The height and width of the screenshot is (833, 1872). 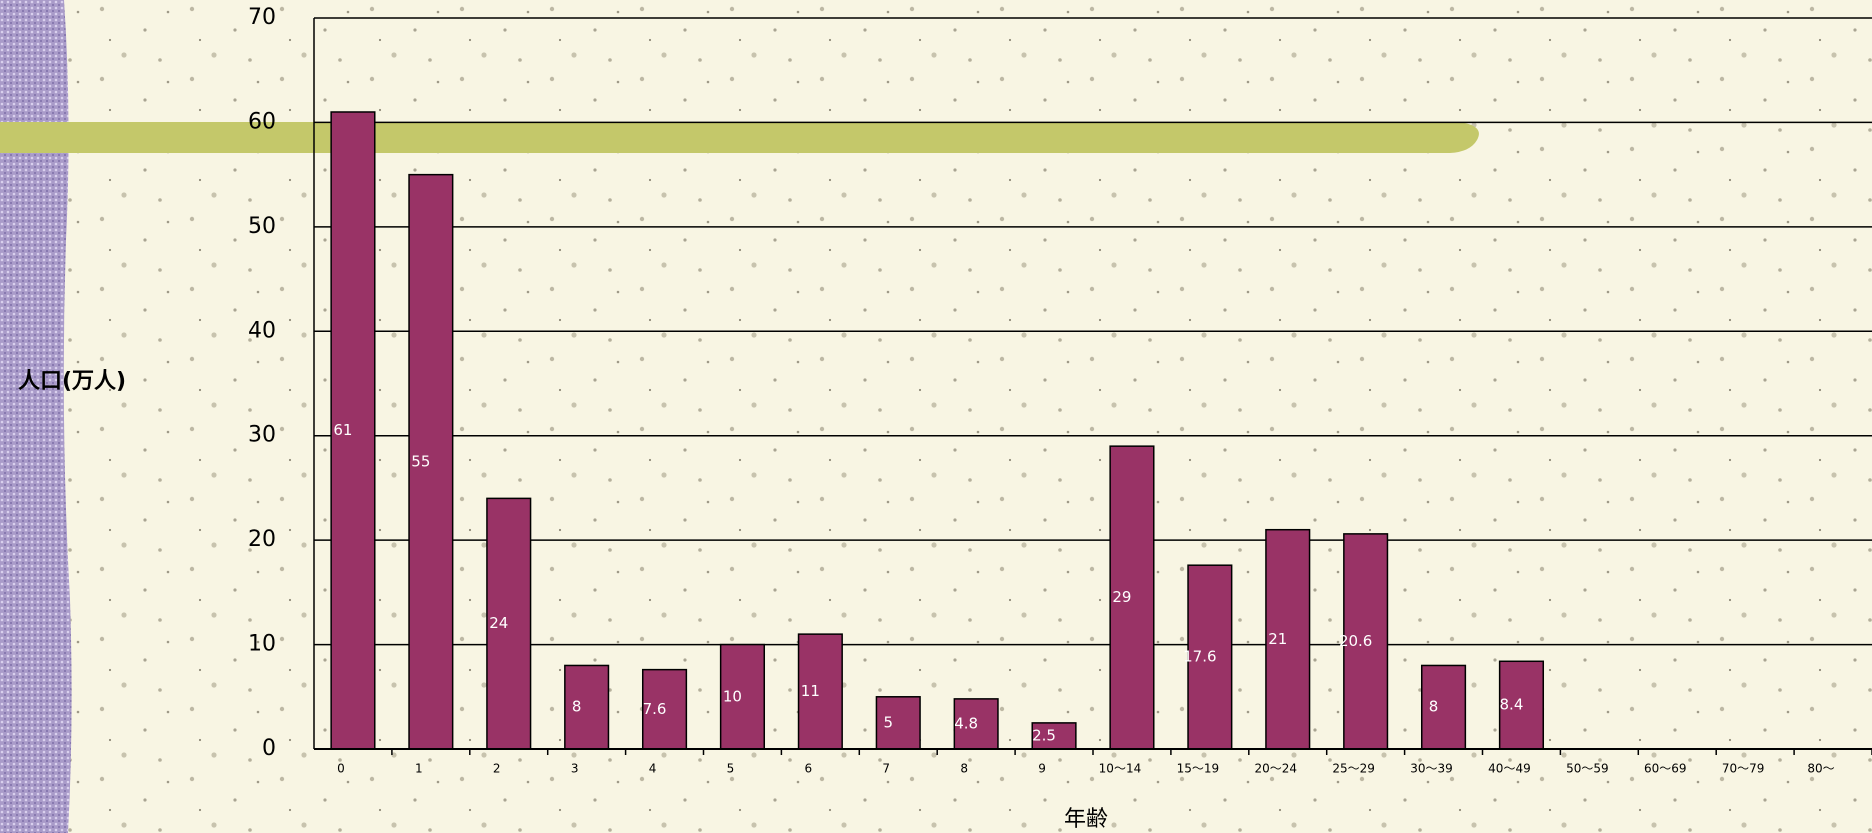 What do you see at coordinates (262, 330) in the screenshot?
I see `y-tick-label: 40` at bounding box center [262, 330].